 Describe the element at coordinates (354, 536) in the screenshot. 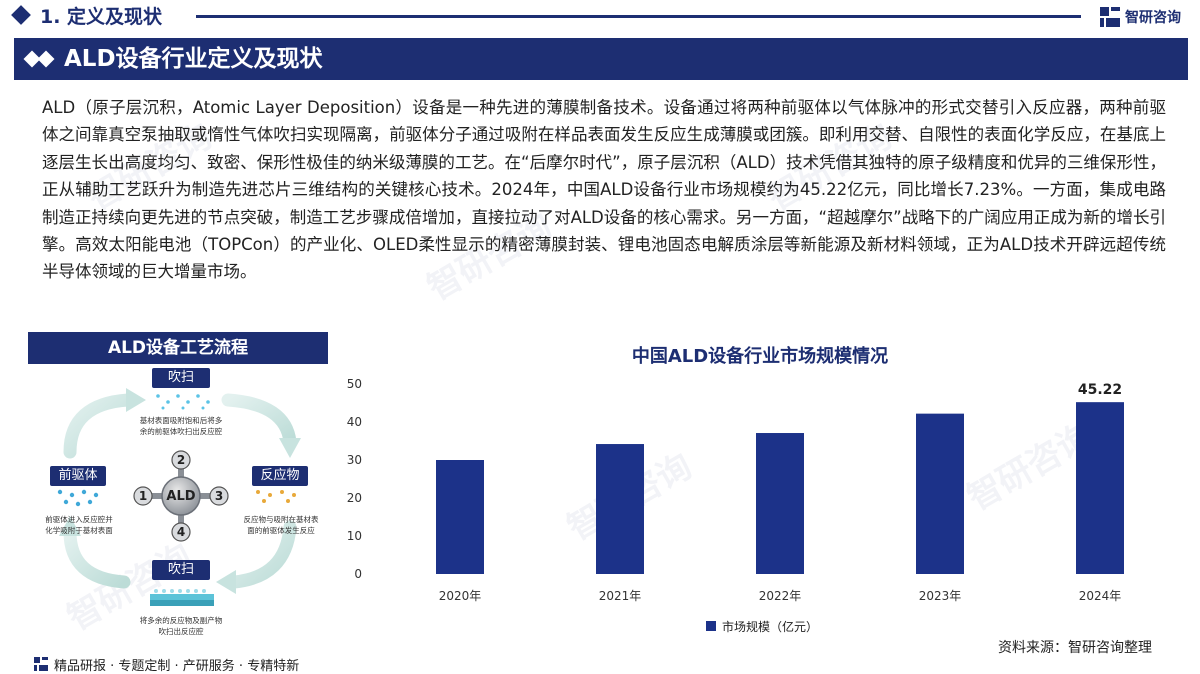

I see `y-tick-label: 10` at that location.